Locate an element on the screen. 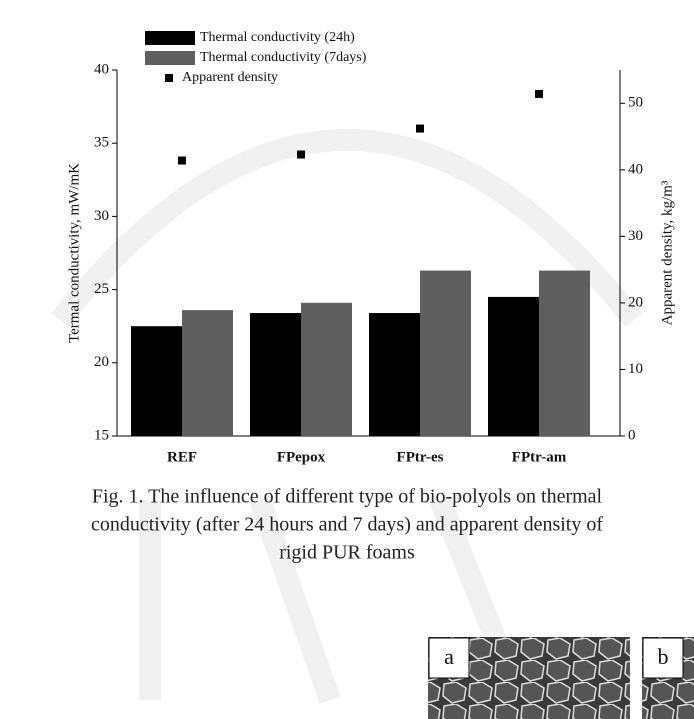  figure-b: b is located at coordinates (668, 678).